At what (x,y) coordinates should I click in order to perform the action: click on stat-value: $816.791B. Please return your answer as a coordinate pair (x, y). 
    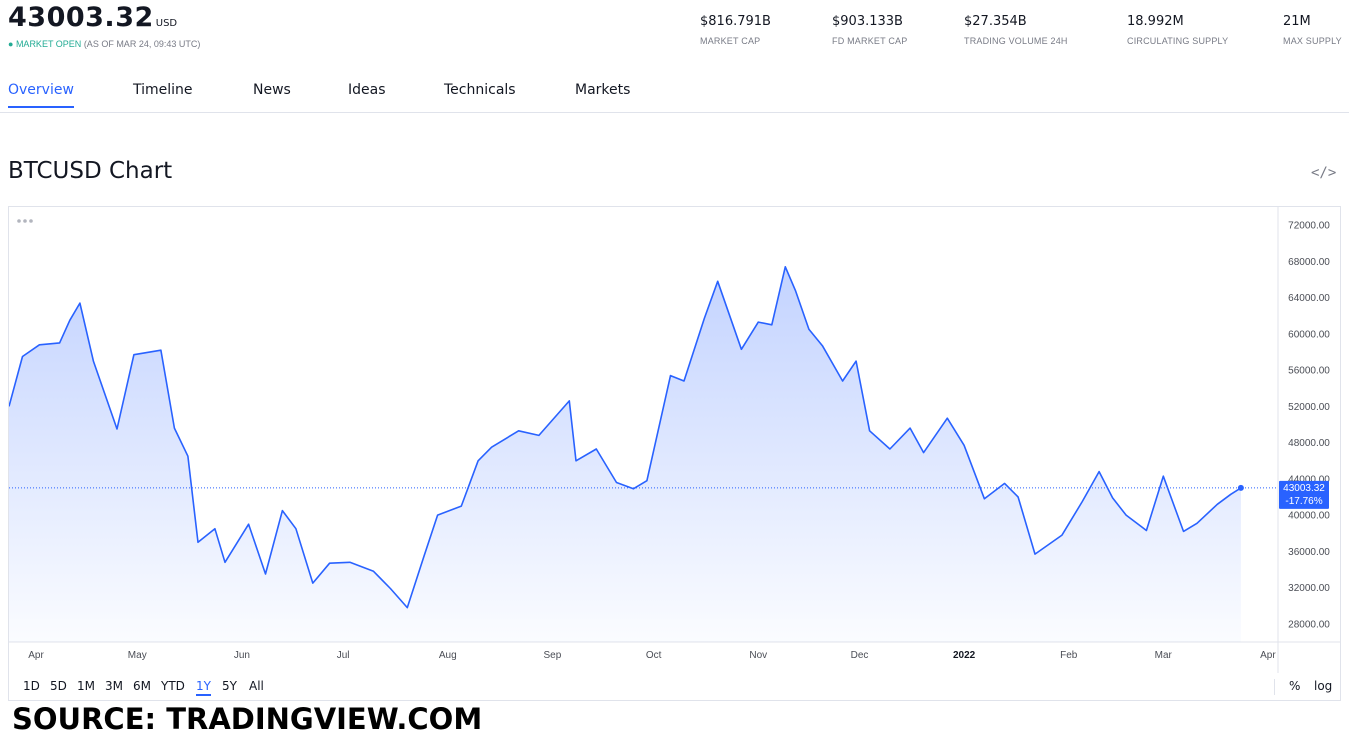
    Looking at the image, I should click on (735, 21).